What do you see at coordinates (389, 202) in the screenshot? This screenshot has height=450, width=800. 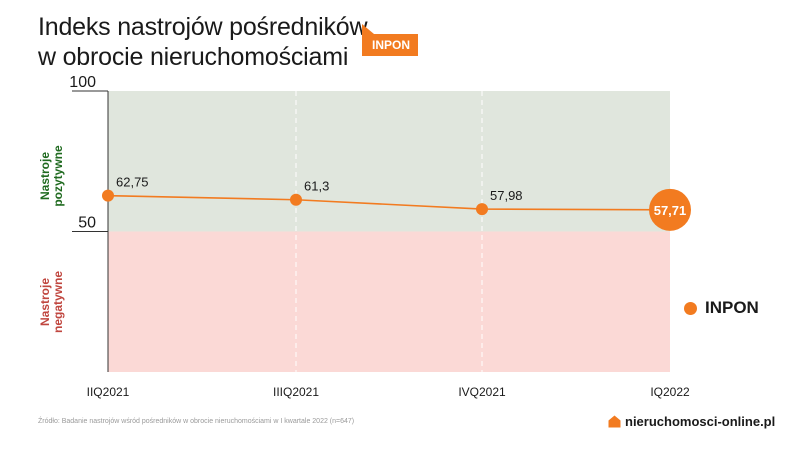 I see `series-line-inpon` at bounding box center [389, 202].